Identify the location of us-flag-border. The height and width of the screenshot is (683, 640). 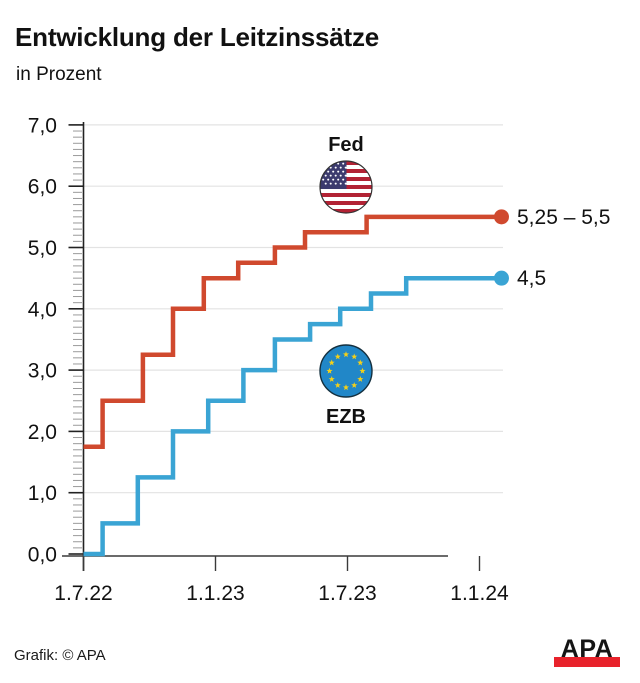
(346, 187).